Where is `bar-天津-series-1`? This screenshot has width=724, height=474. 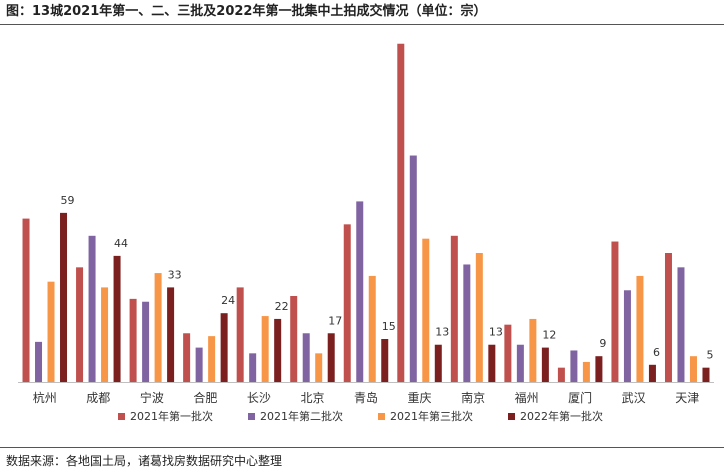
bar-天津-series-1 is located at coordinates (668, 317).